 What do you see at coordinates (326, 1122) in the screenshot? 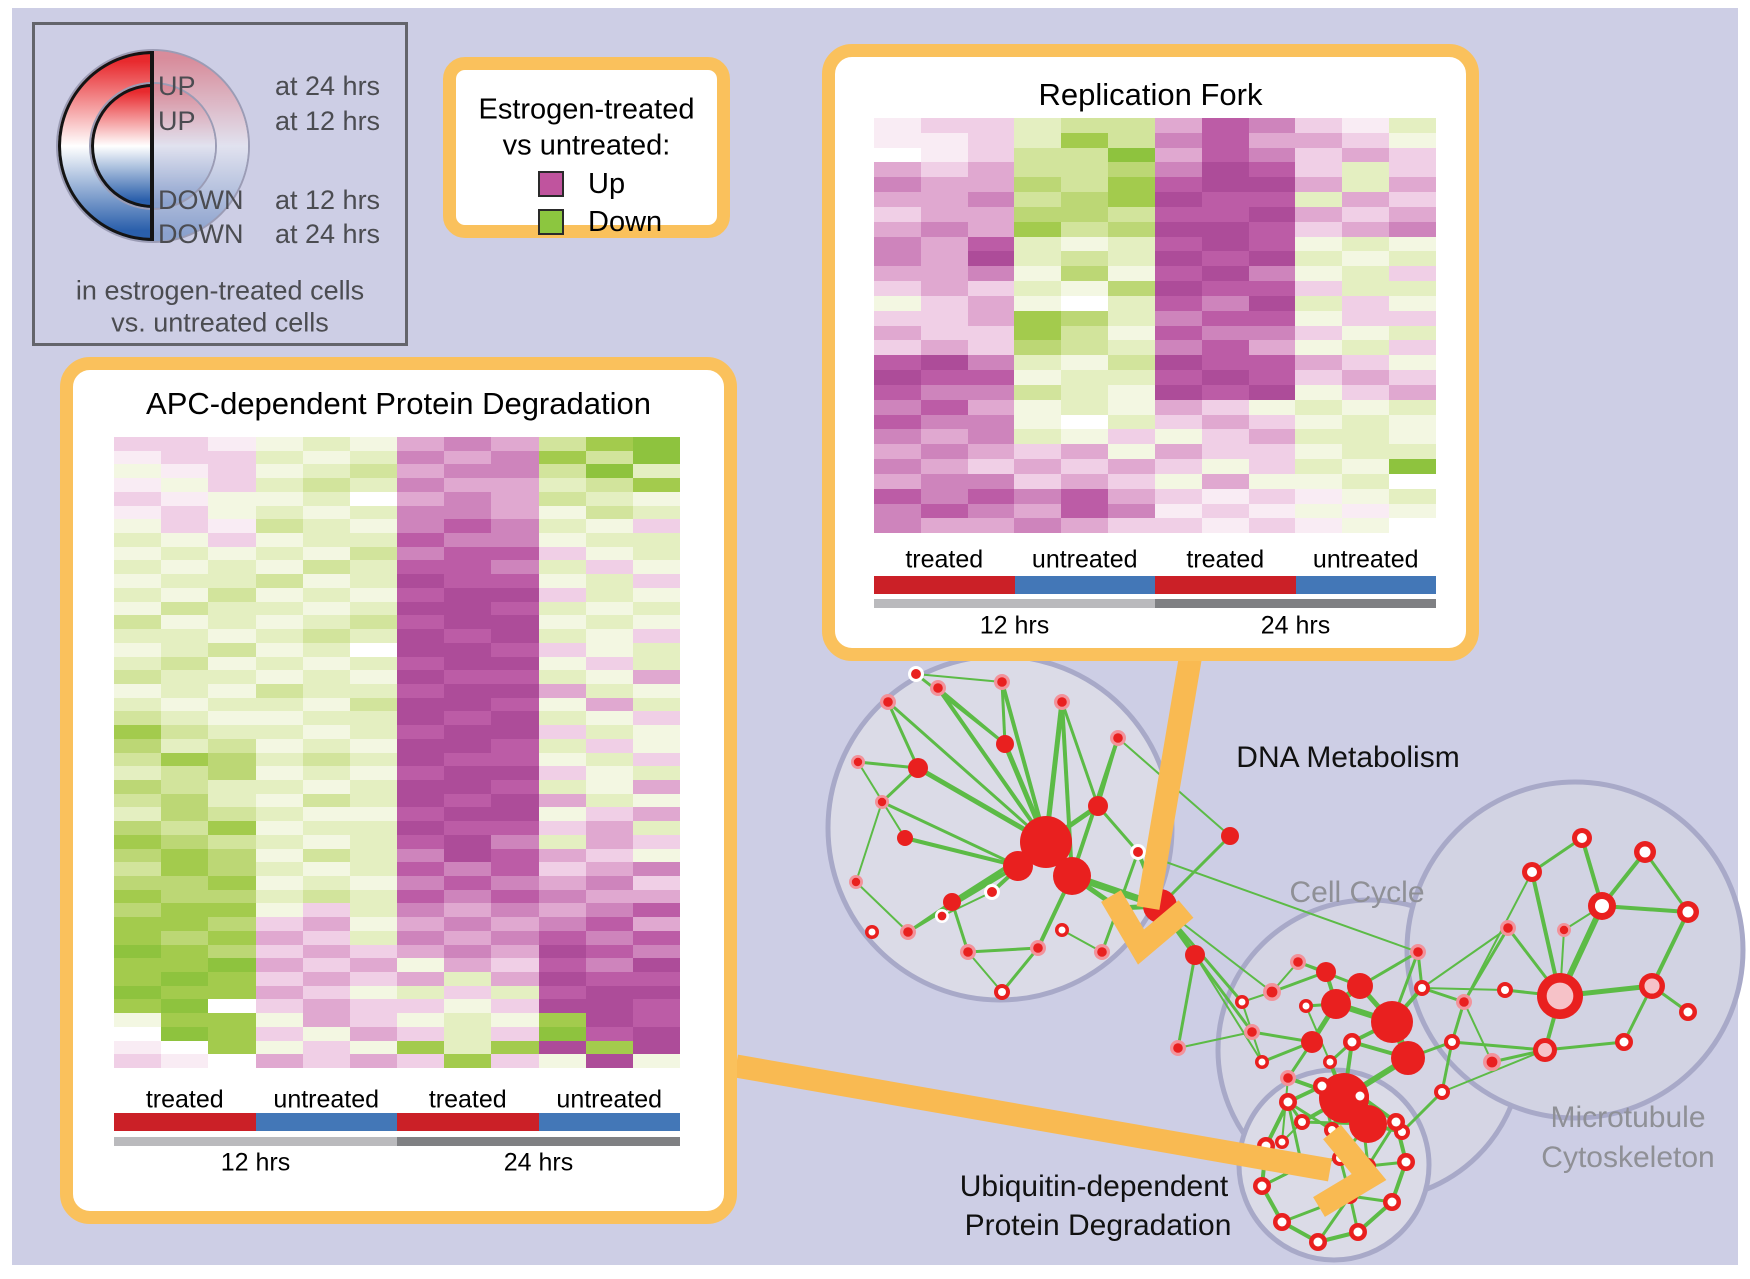
I see `sample-bar-segment` at bounding box center [326, 1122].